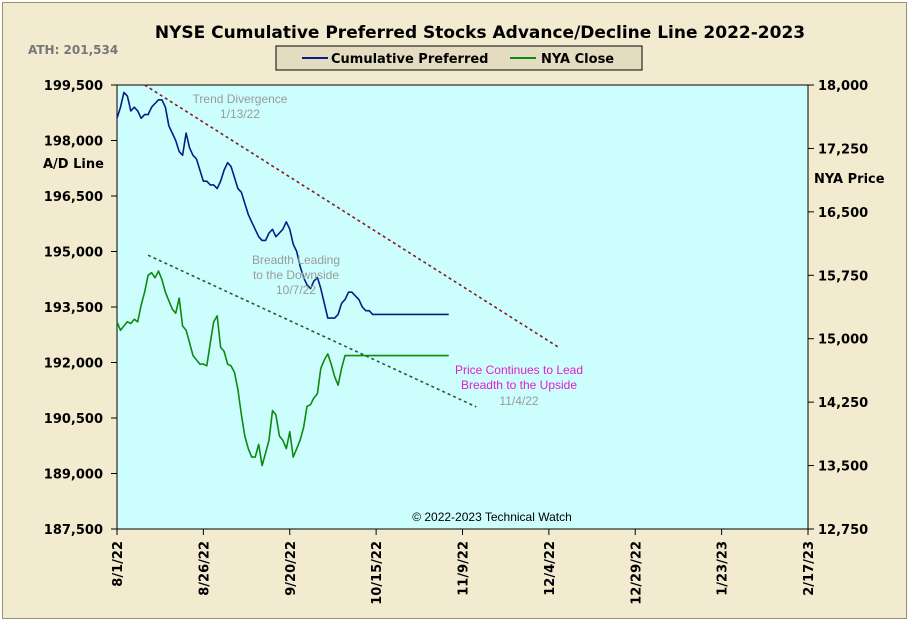  I want to click on x-axis-tick-label: 8/1/22, so click(118, 564).